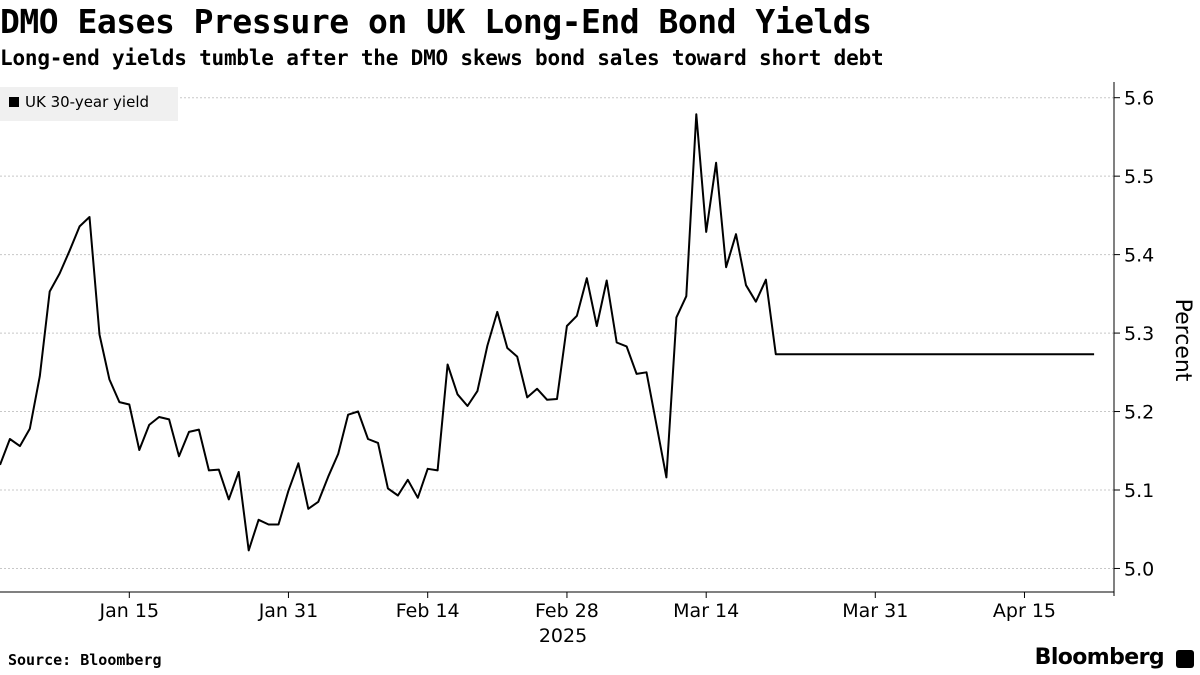  Describe the element at coordinates (428, 611) in the screenshot. I see `x-tick-label: Feb 14` at that location.